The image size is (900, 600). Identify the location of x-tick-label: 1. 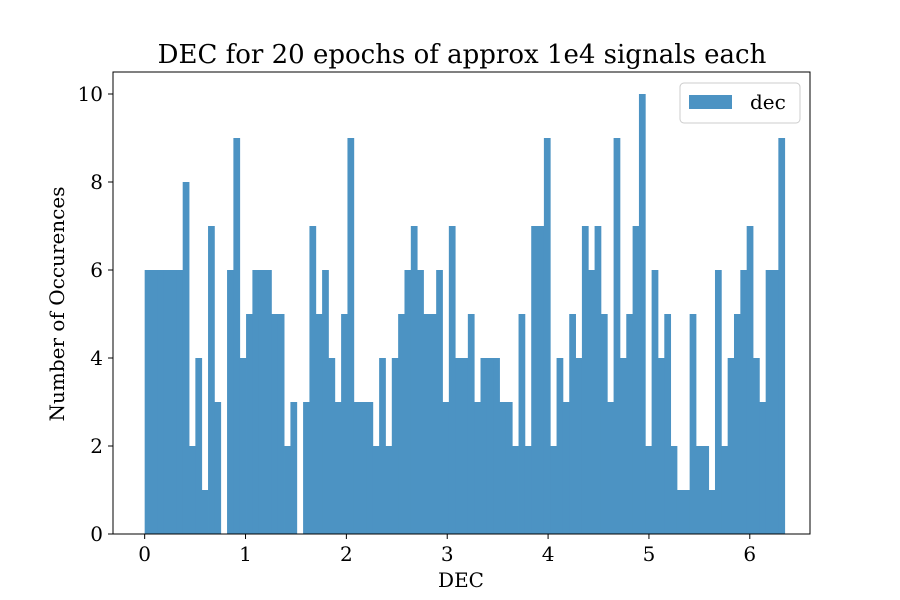
(245, 554).